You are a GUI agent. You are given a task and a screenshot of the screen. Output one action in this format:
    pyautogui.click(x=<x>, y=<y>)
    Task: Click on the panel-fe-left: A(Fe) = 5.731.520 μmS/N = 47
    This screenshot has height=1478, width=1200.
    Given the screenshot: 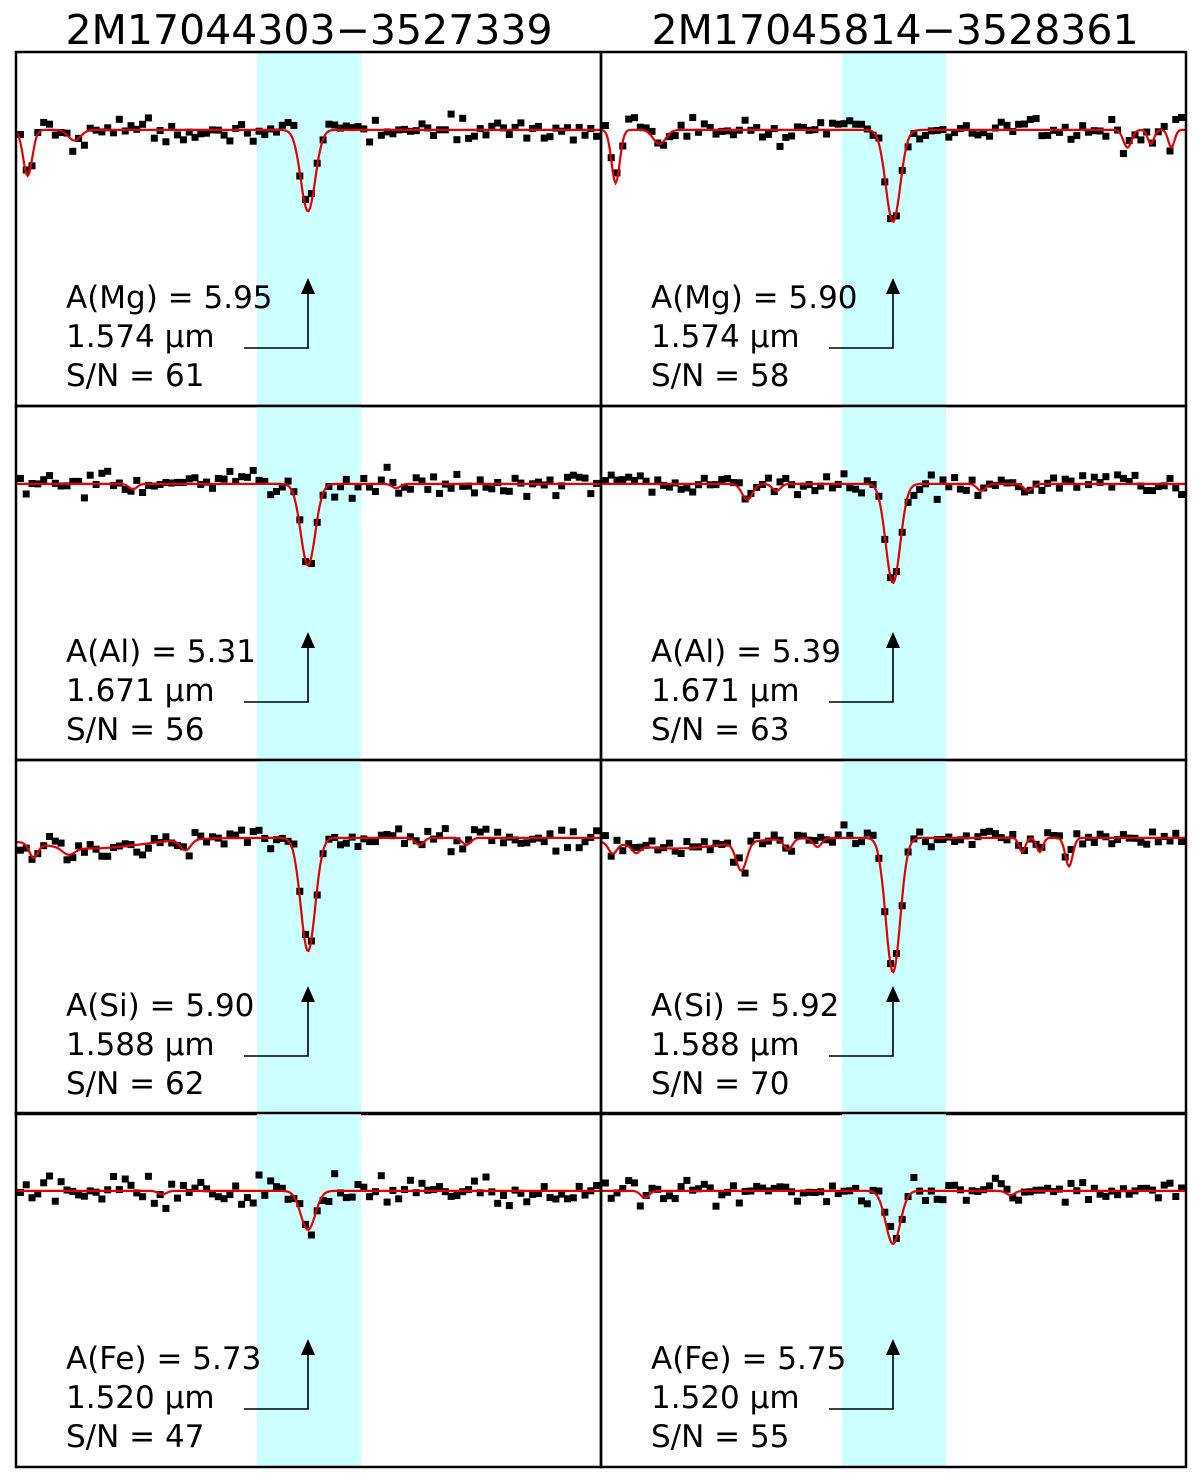 What is the action you would take?
    pyautogui.click(x=308, y=1290)
    